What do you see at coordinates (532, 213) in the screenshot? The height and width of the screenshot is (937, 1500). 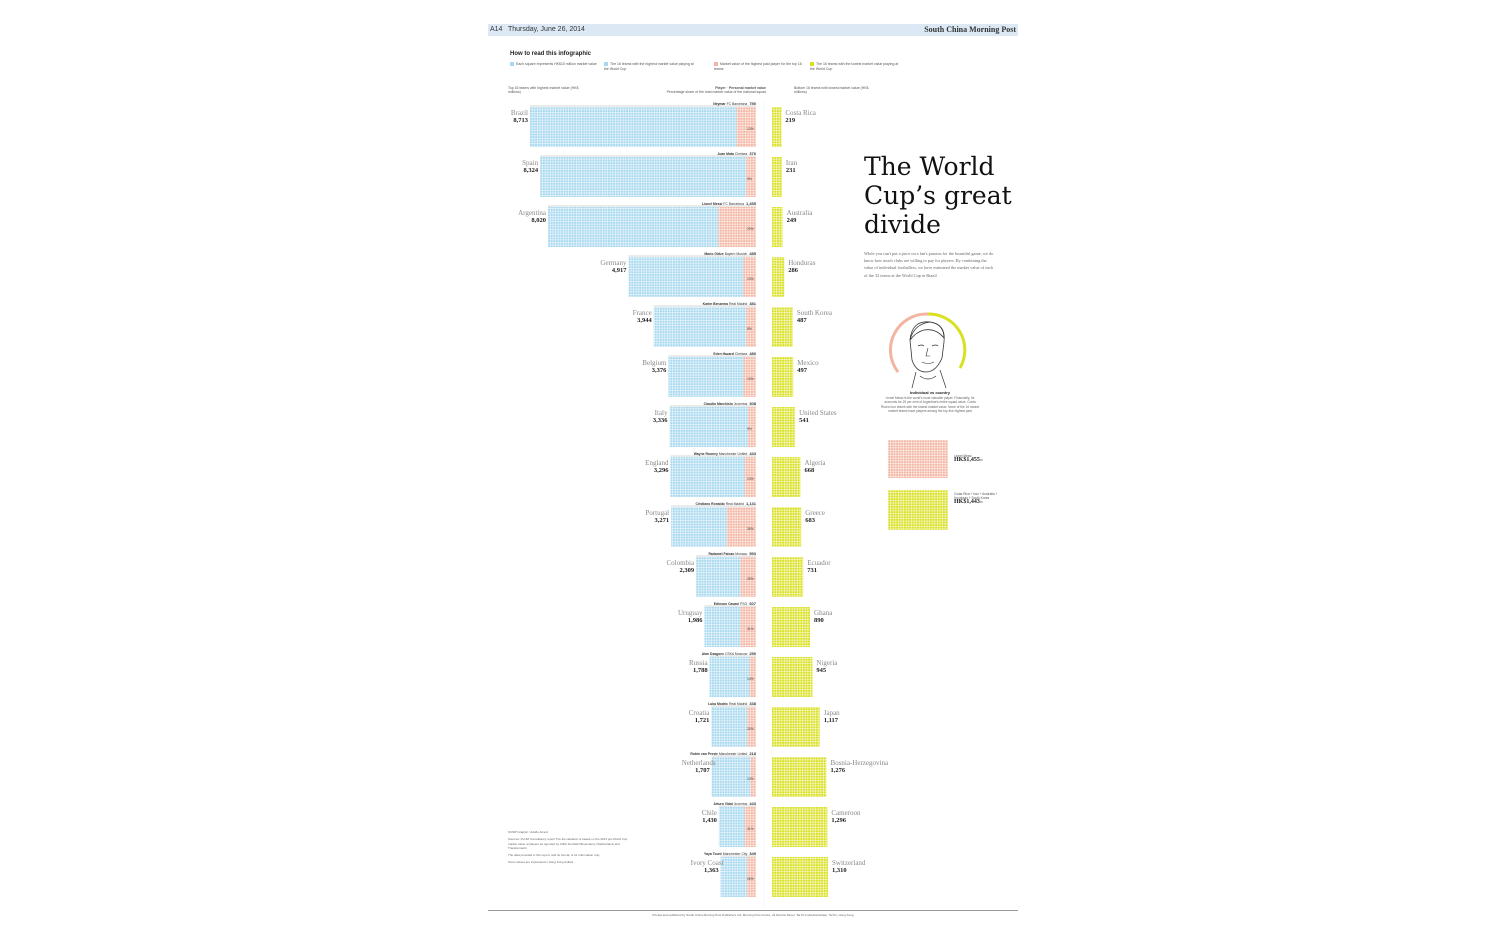 I see `top-team-name: Argentina` at bounding box center [532, 213].